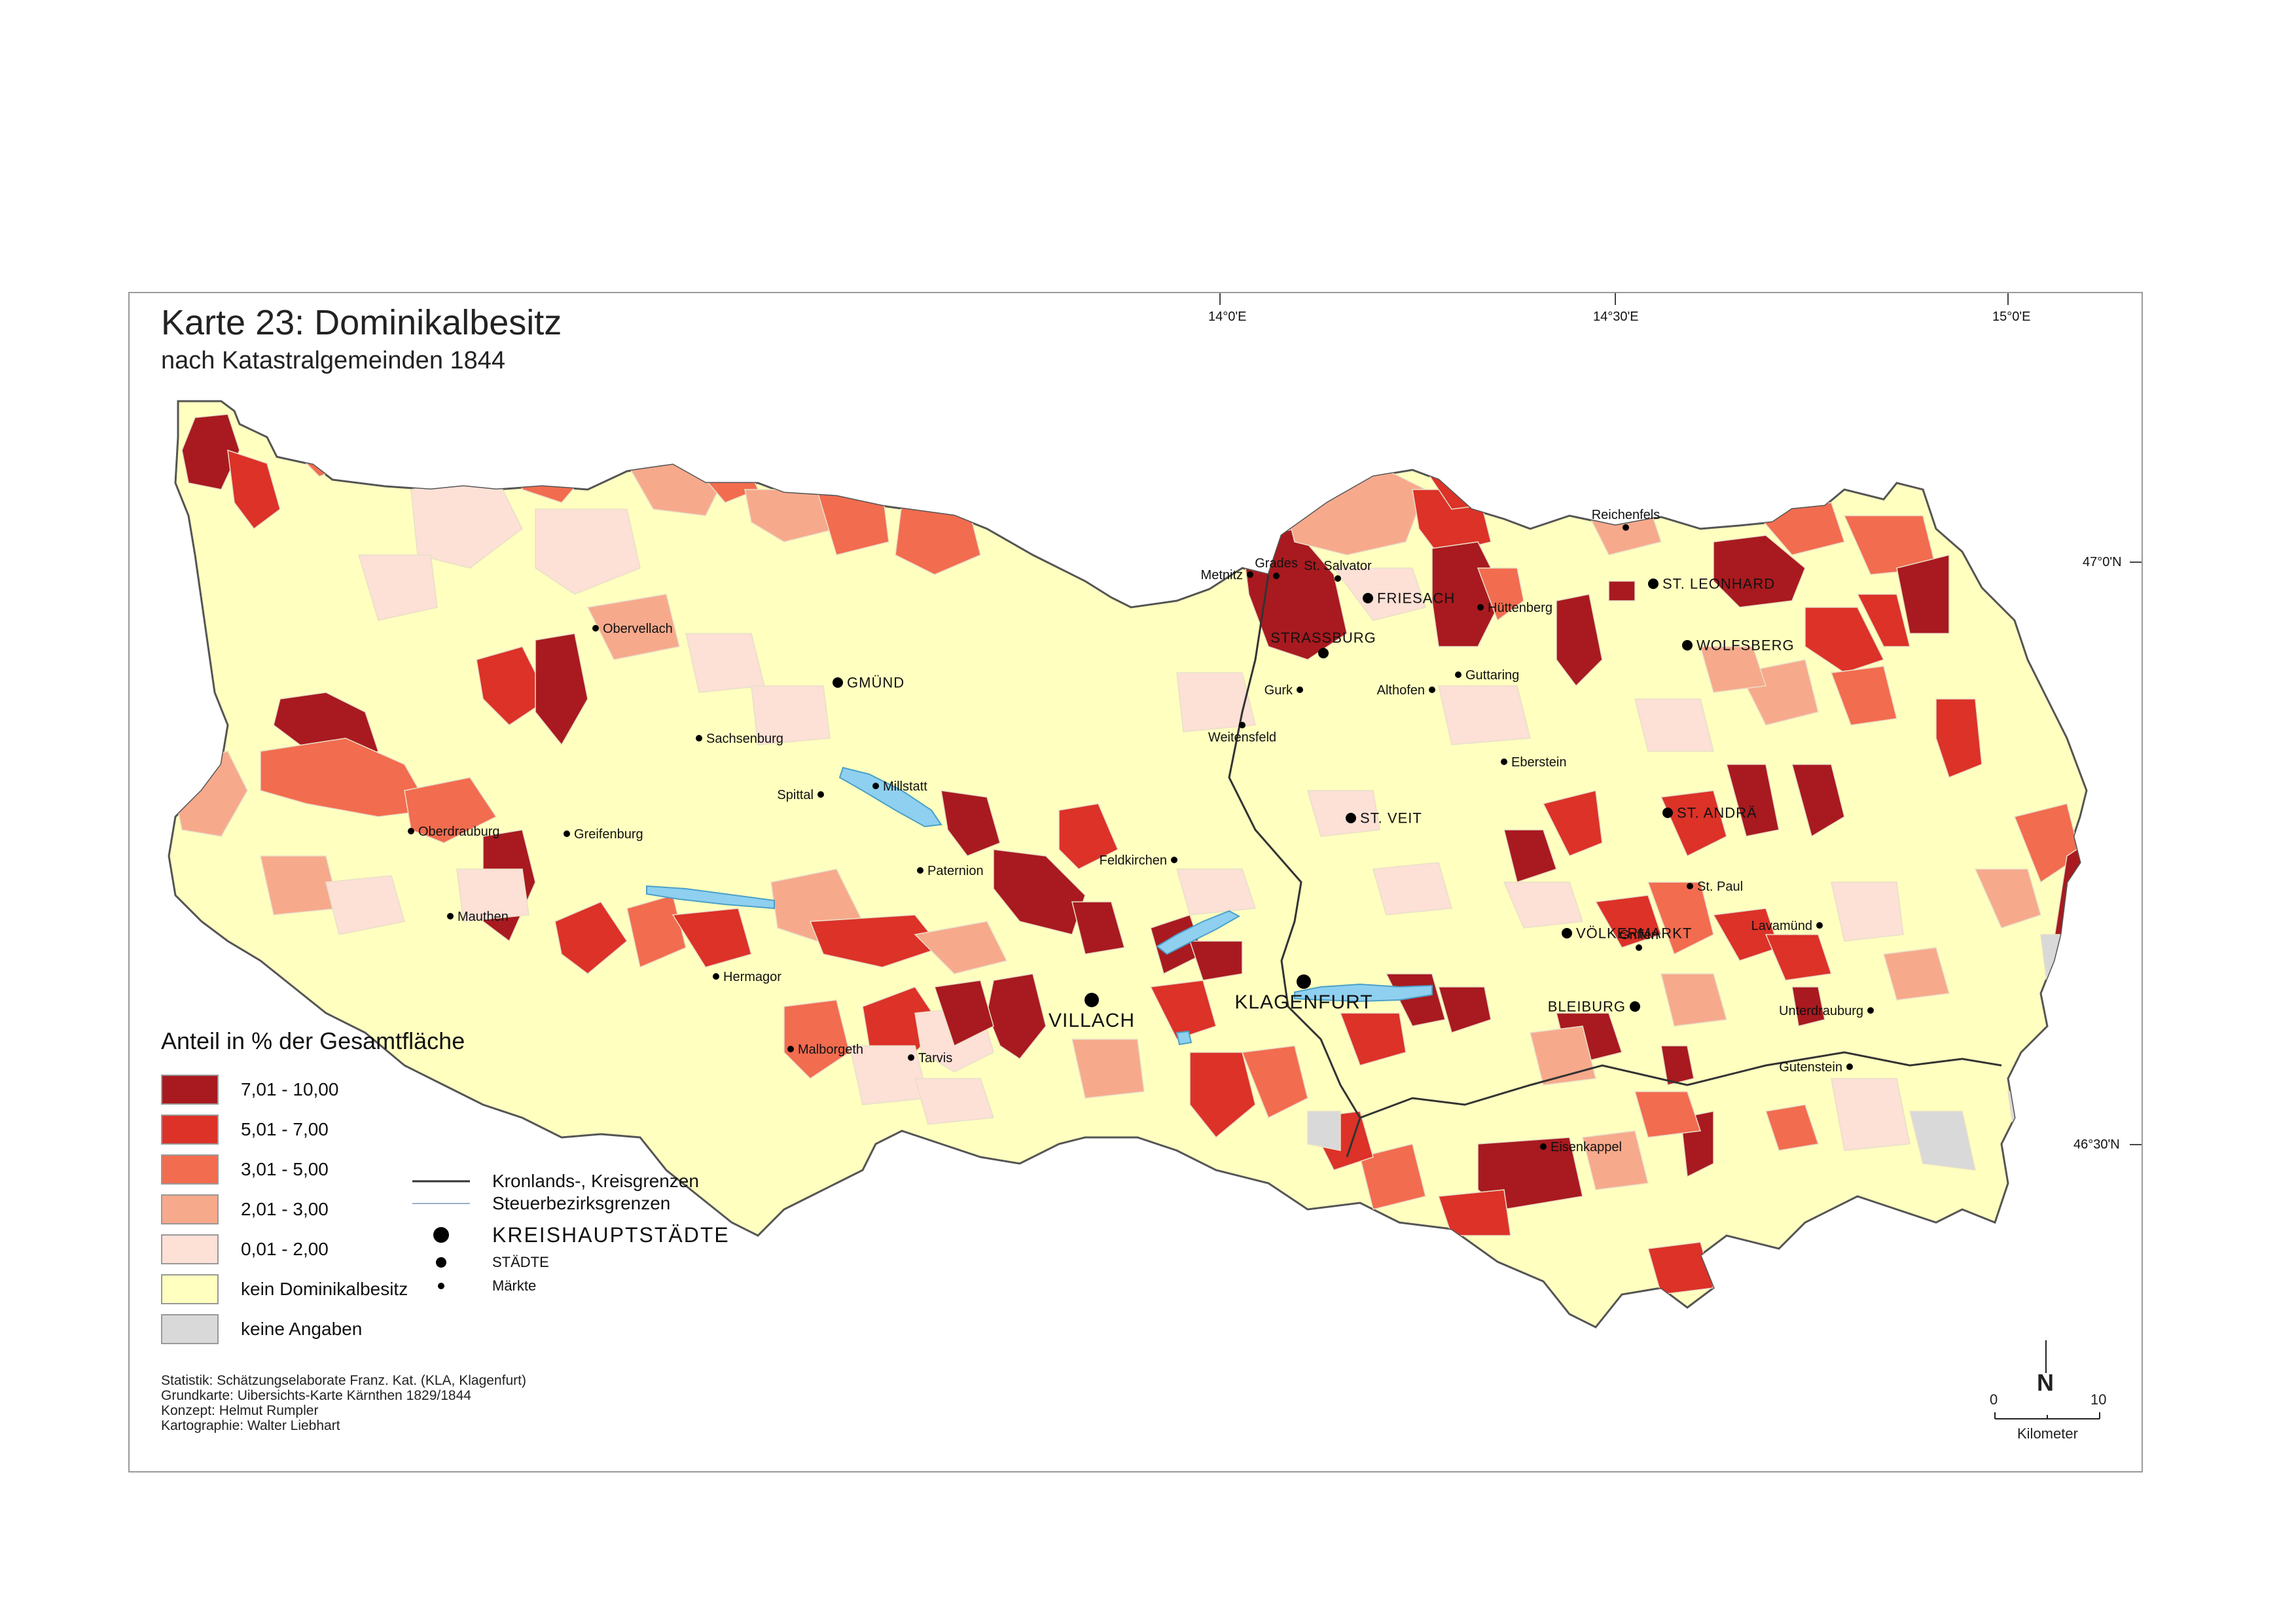  I want to click on weissensee, so click(710, 898).